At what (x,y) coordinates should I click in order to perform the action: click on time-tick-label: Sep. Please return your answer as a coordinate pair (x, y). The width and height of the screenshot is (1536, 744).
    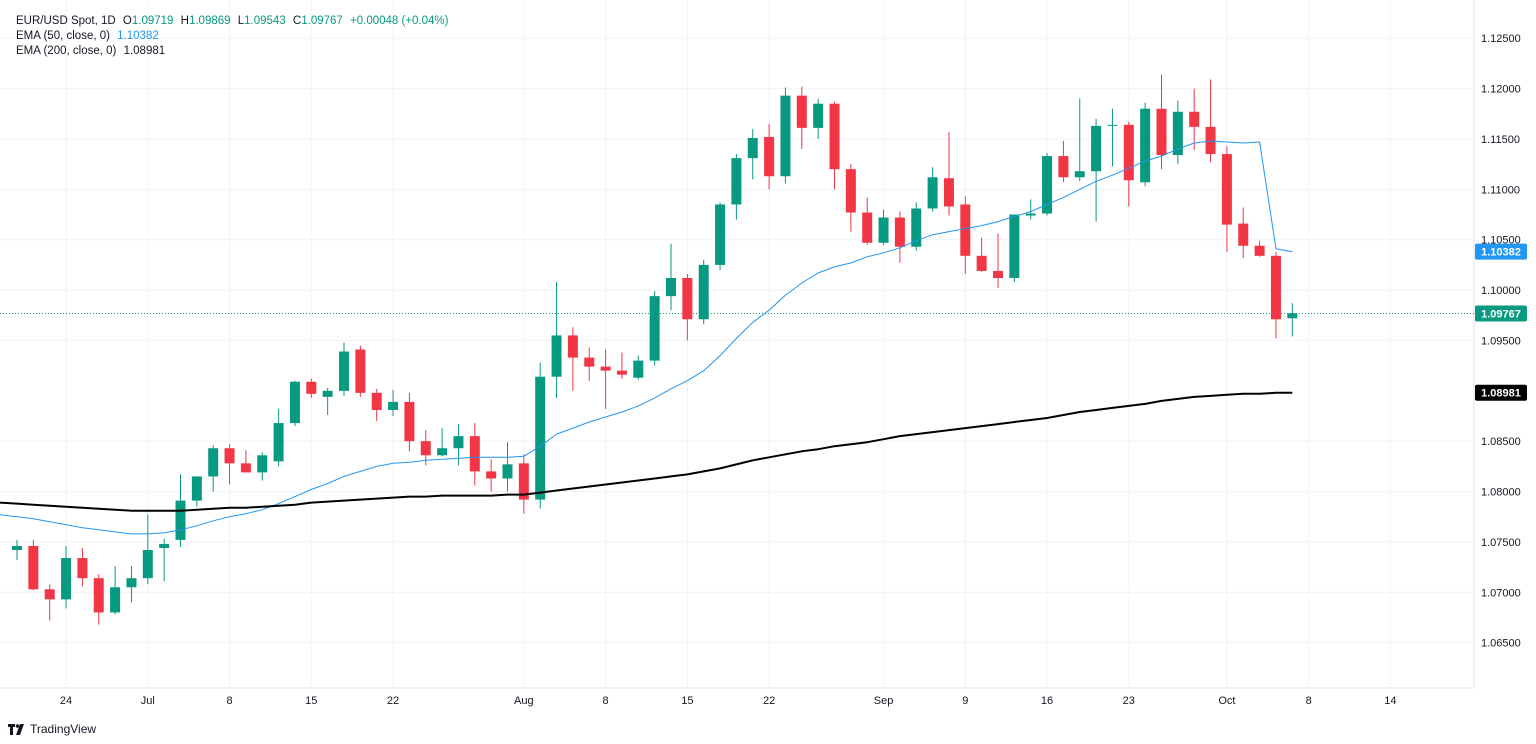
    Looking at the image, I should click on (884, 701).